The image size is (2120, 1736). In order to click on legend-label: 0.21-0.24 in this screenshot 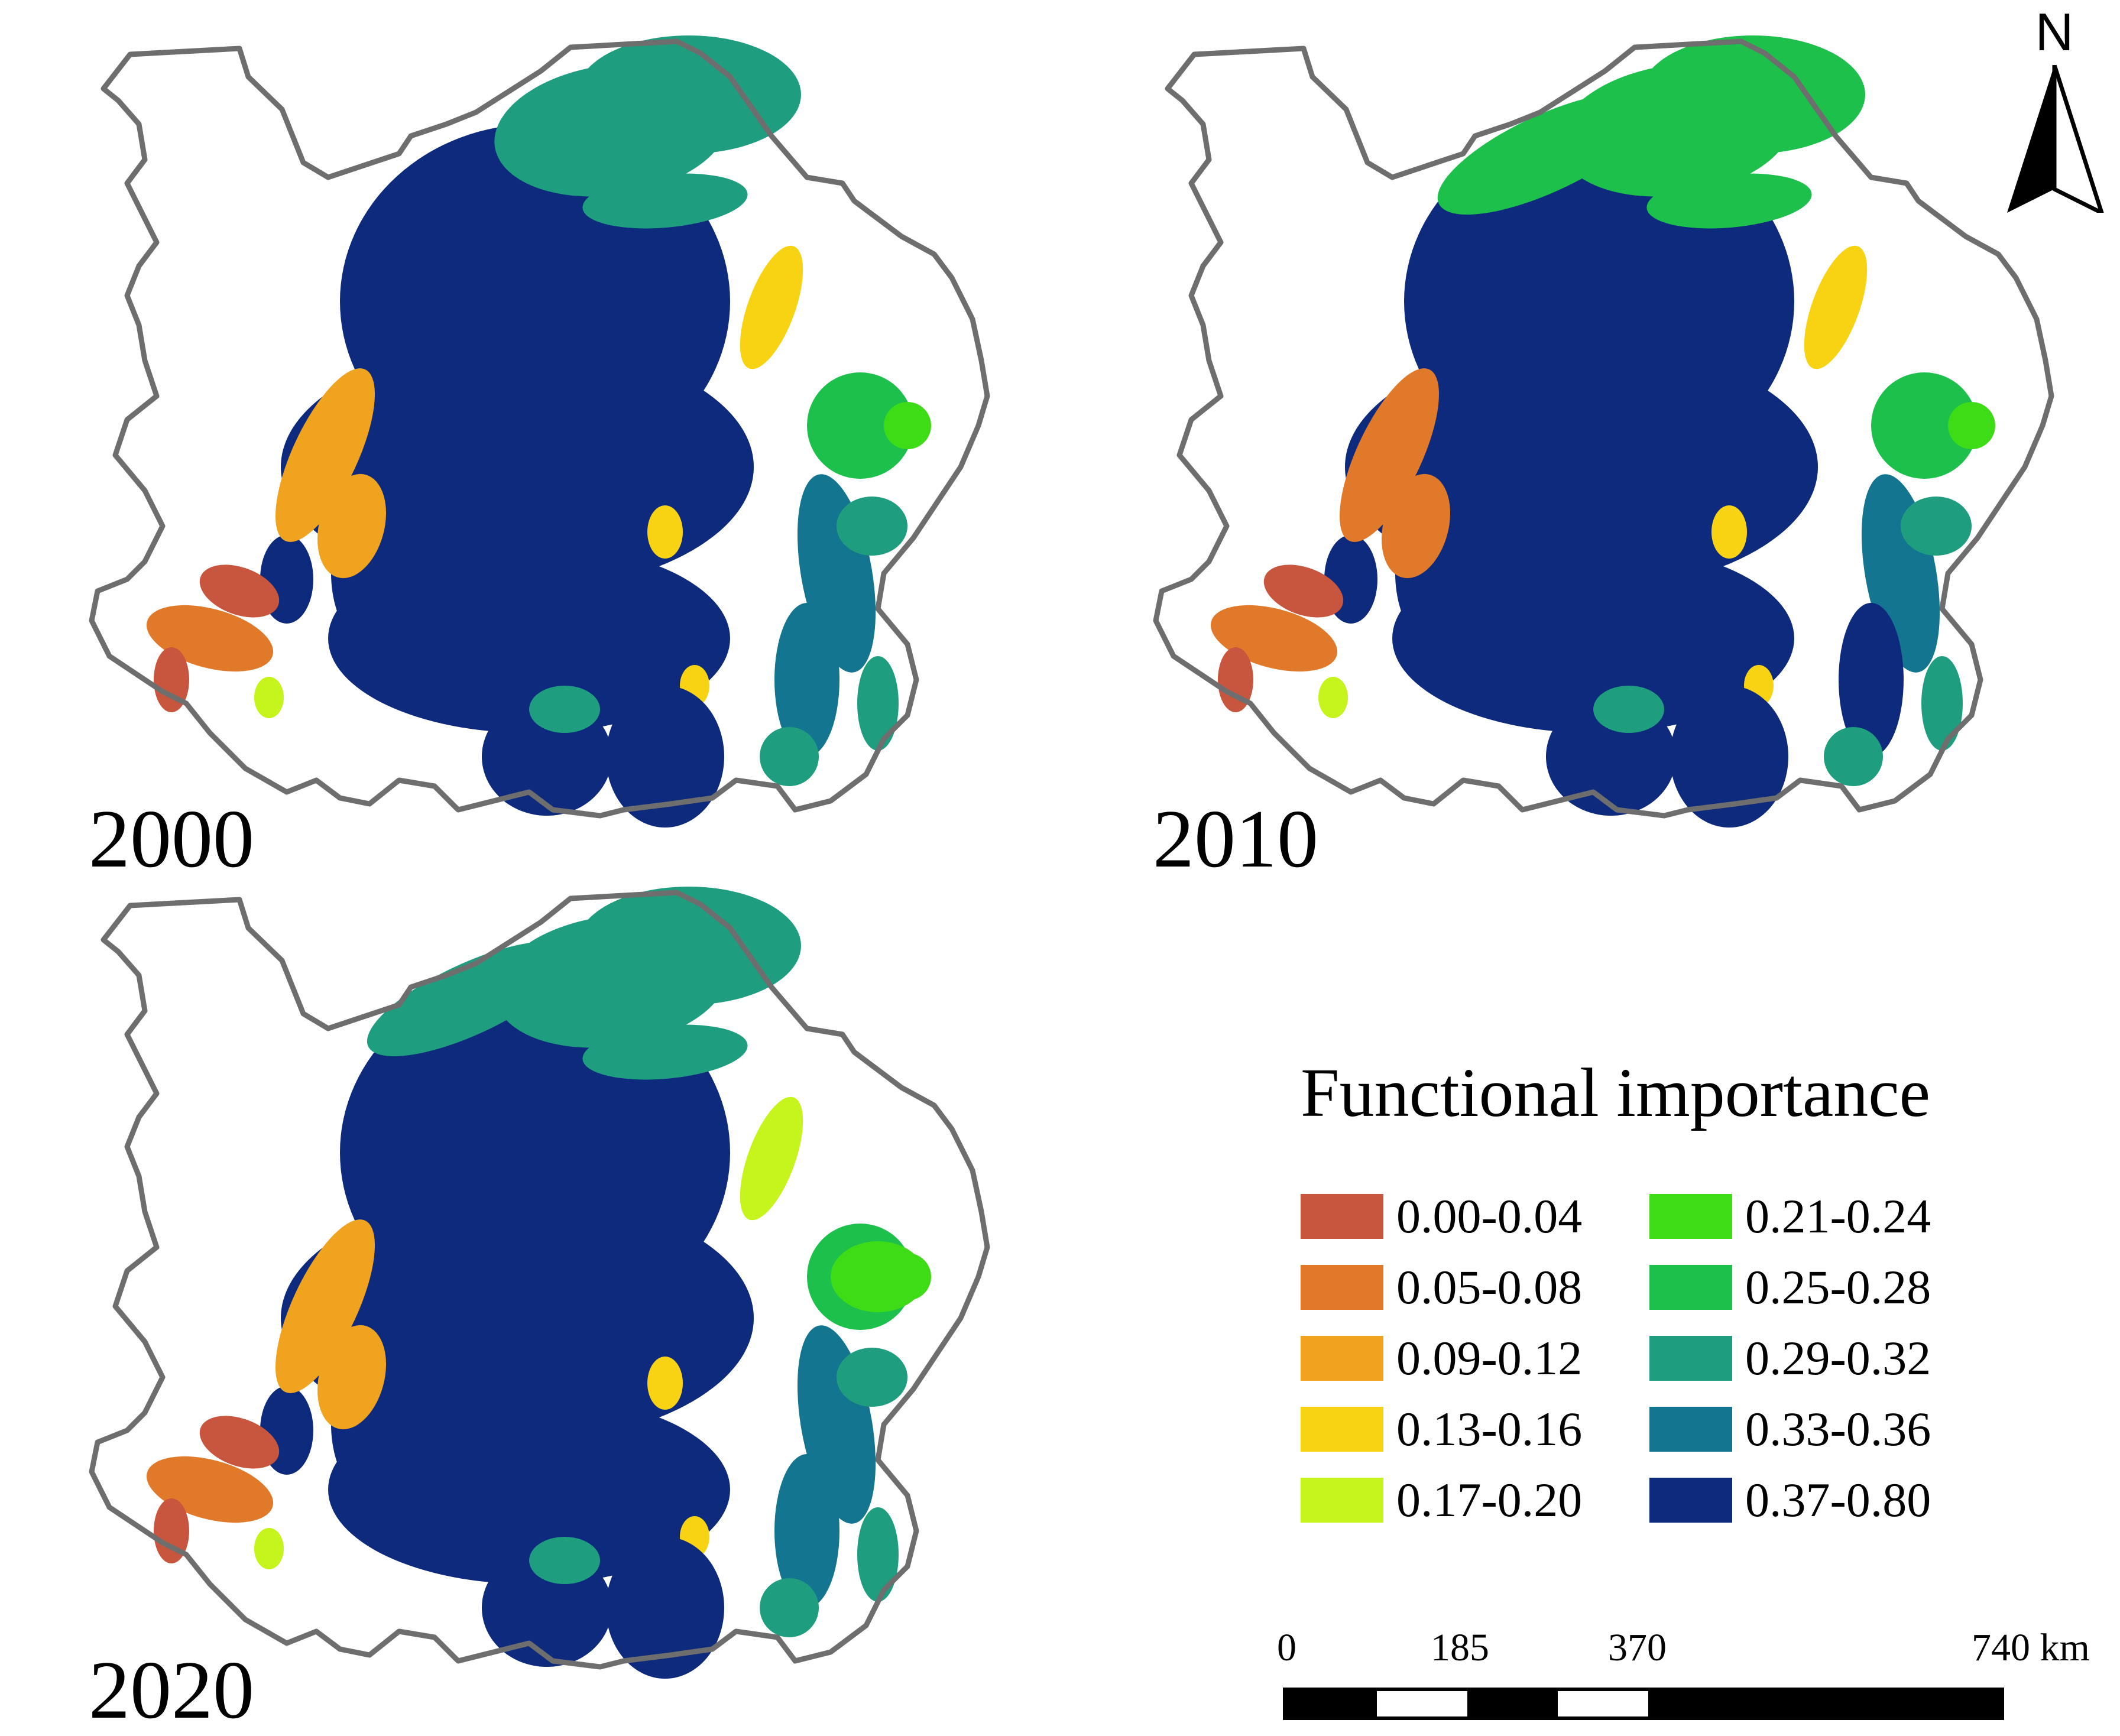, I will do `click(1838, 1216)`.